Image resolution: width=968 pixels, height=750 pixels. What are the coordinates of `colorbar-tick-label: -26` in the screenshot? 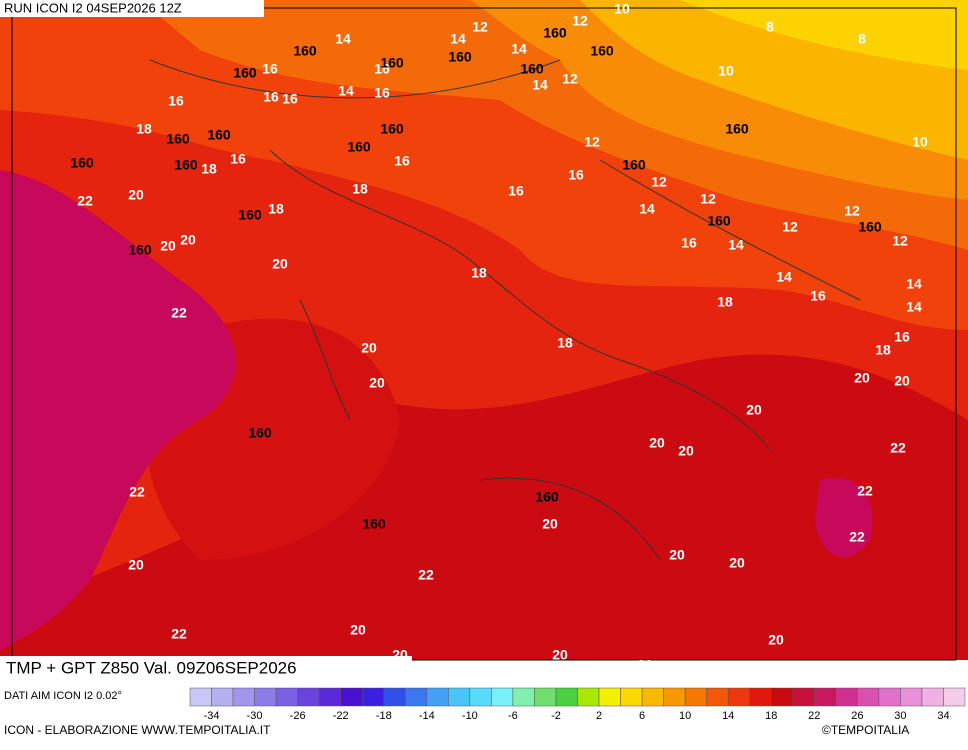 It's located at (298, 716).